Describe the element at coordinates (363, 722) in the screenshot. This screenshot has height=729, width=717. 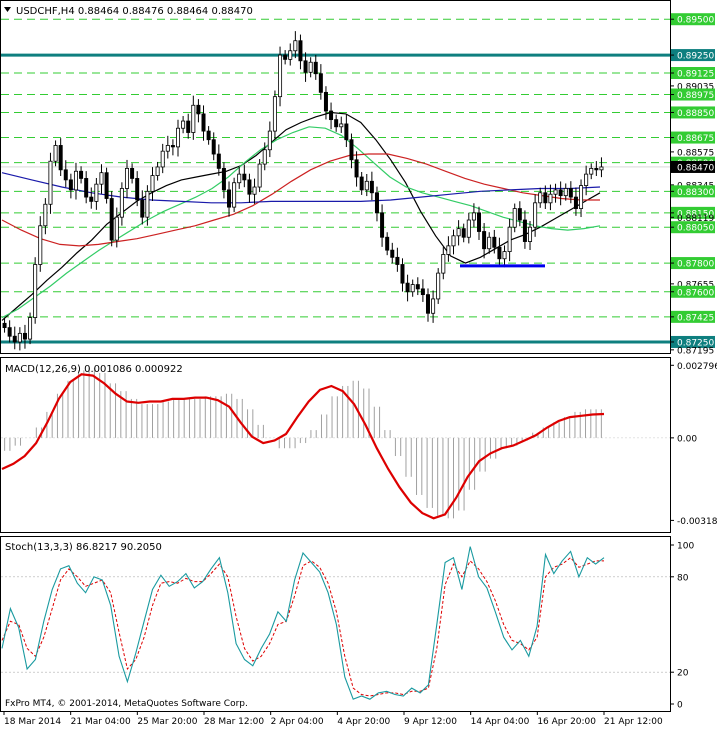
I see `time-tick-label: 4 Apr 20:00` at that location.